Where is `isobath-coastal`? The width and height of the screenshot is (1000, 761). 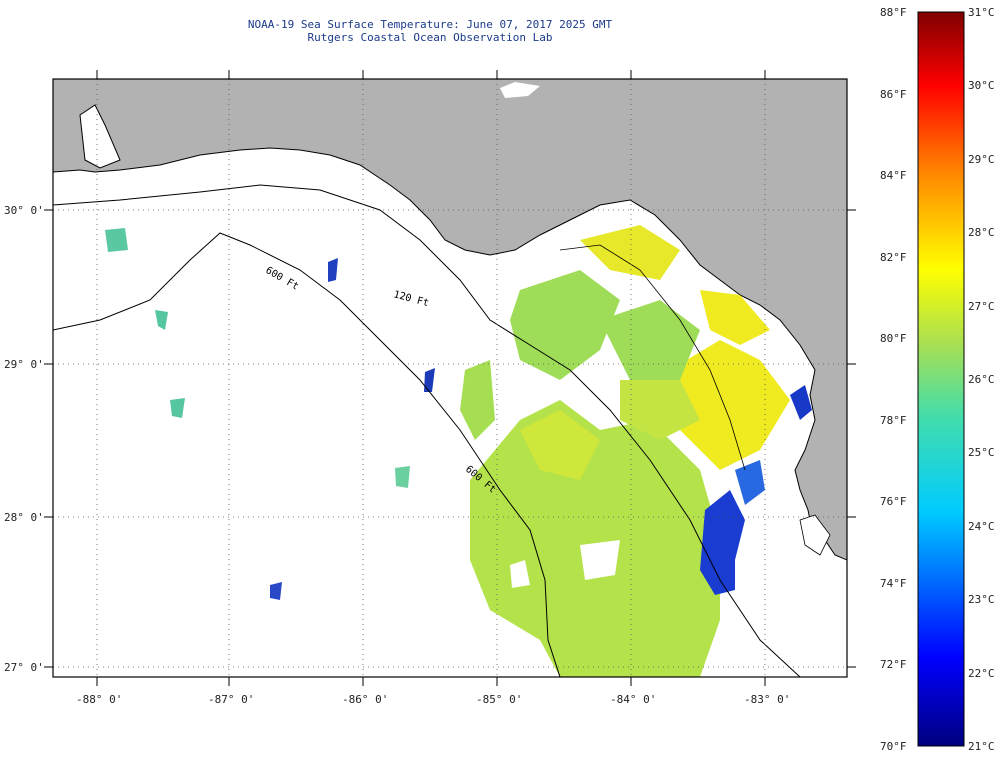
isobath-coastal is located at coordinates (652, 357).